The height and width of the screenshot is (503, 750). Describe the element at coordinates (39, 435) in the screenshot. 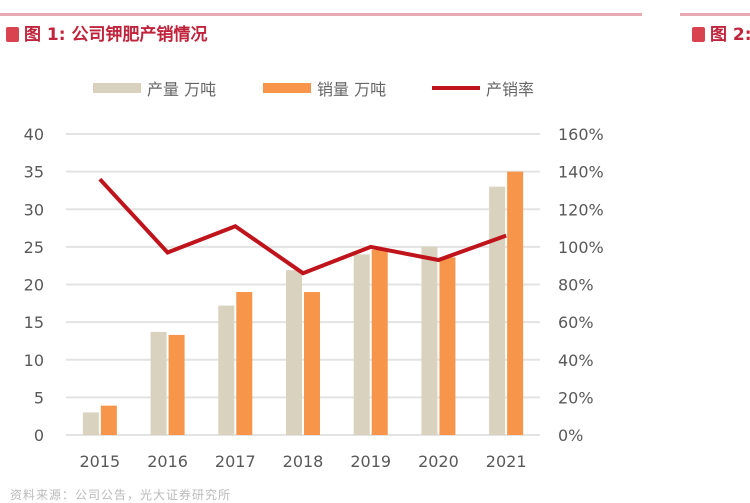

I see `y-tick-left: 0` at that location.